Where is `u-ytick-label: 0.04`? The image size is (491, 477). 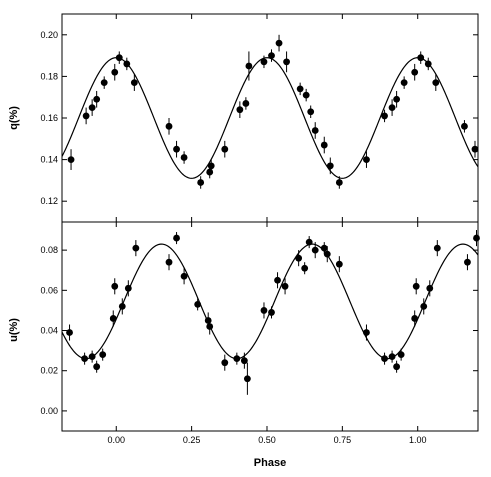
u-ytick-label: 0.04 is located at coordinates (49, 331).